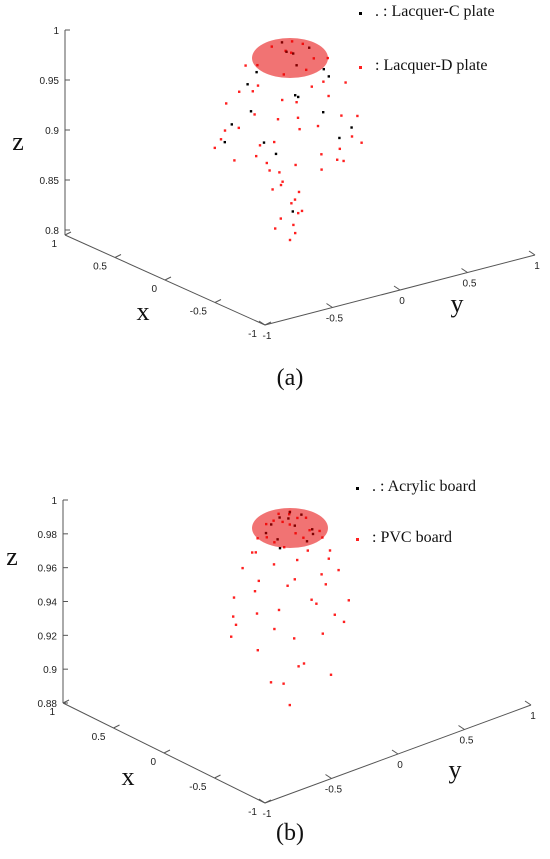 The width and height of the screenshot is (550, 859). What do you see at coordinates (457, 303) in the screenshot?
I see `y-axis-label: y` at bounding box center [457, 303].